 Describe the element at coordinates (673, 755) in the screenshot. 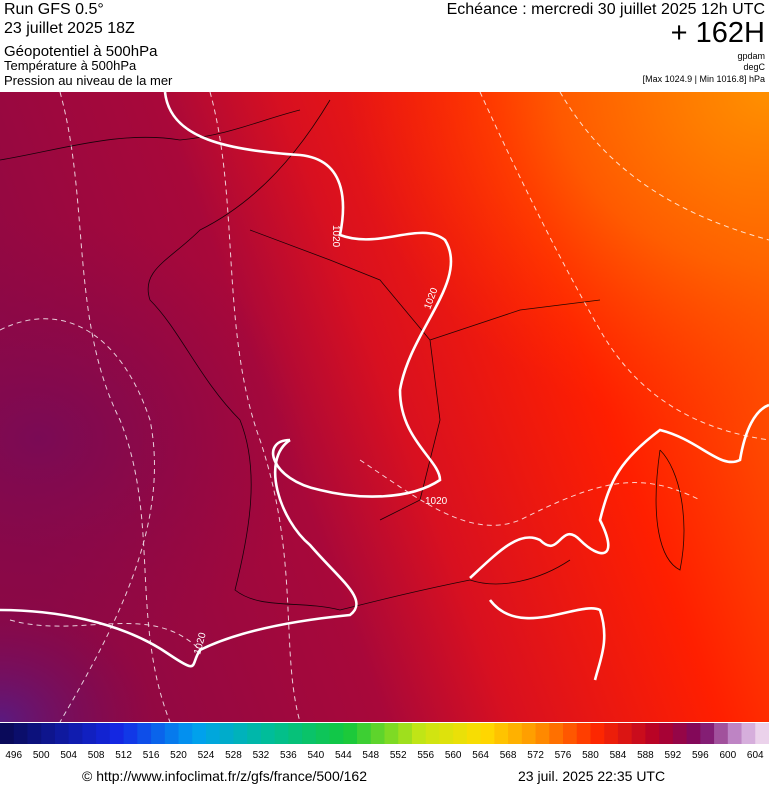

I see `colorbar-tick-label: 592` at that location.